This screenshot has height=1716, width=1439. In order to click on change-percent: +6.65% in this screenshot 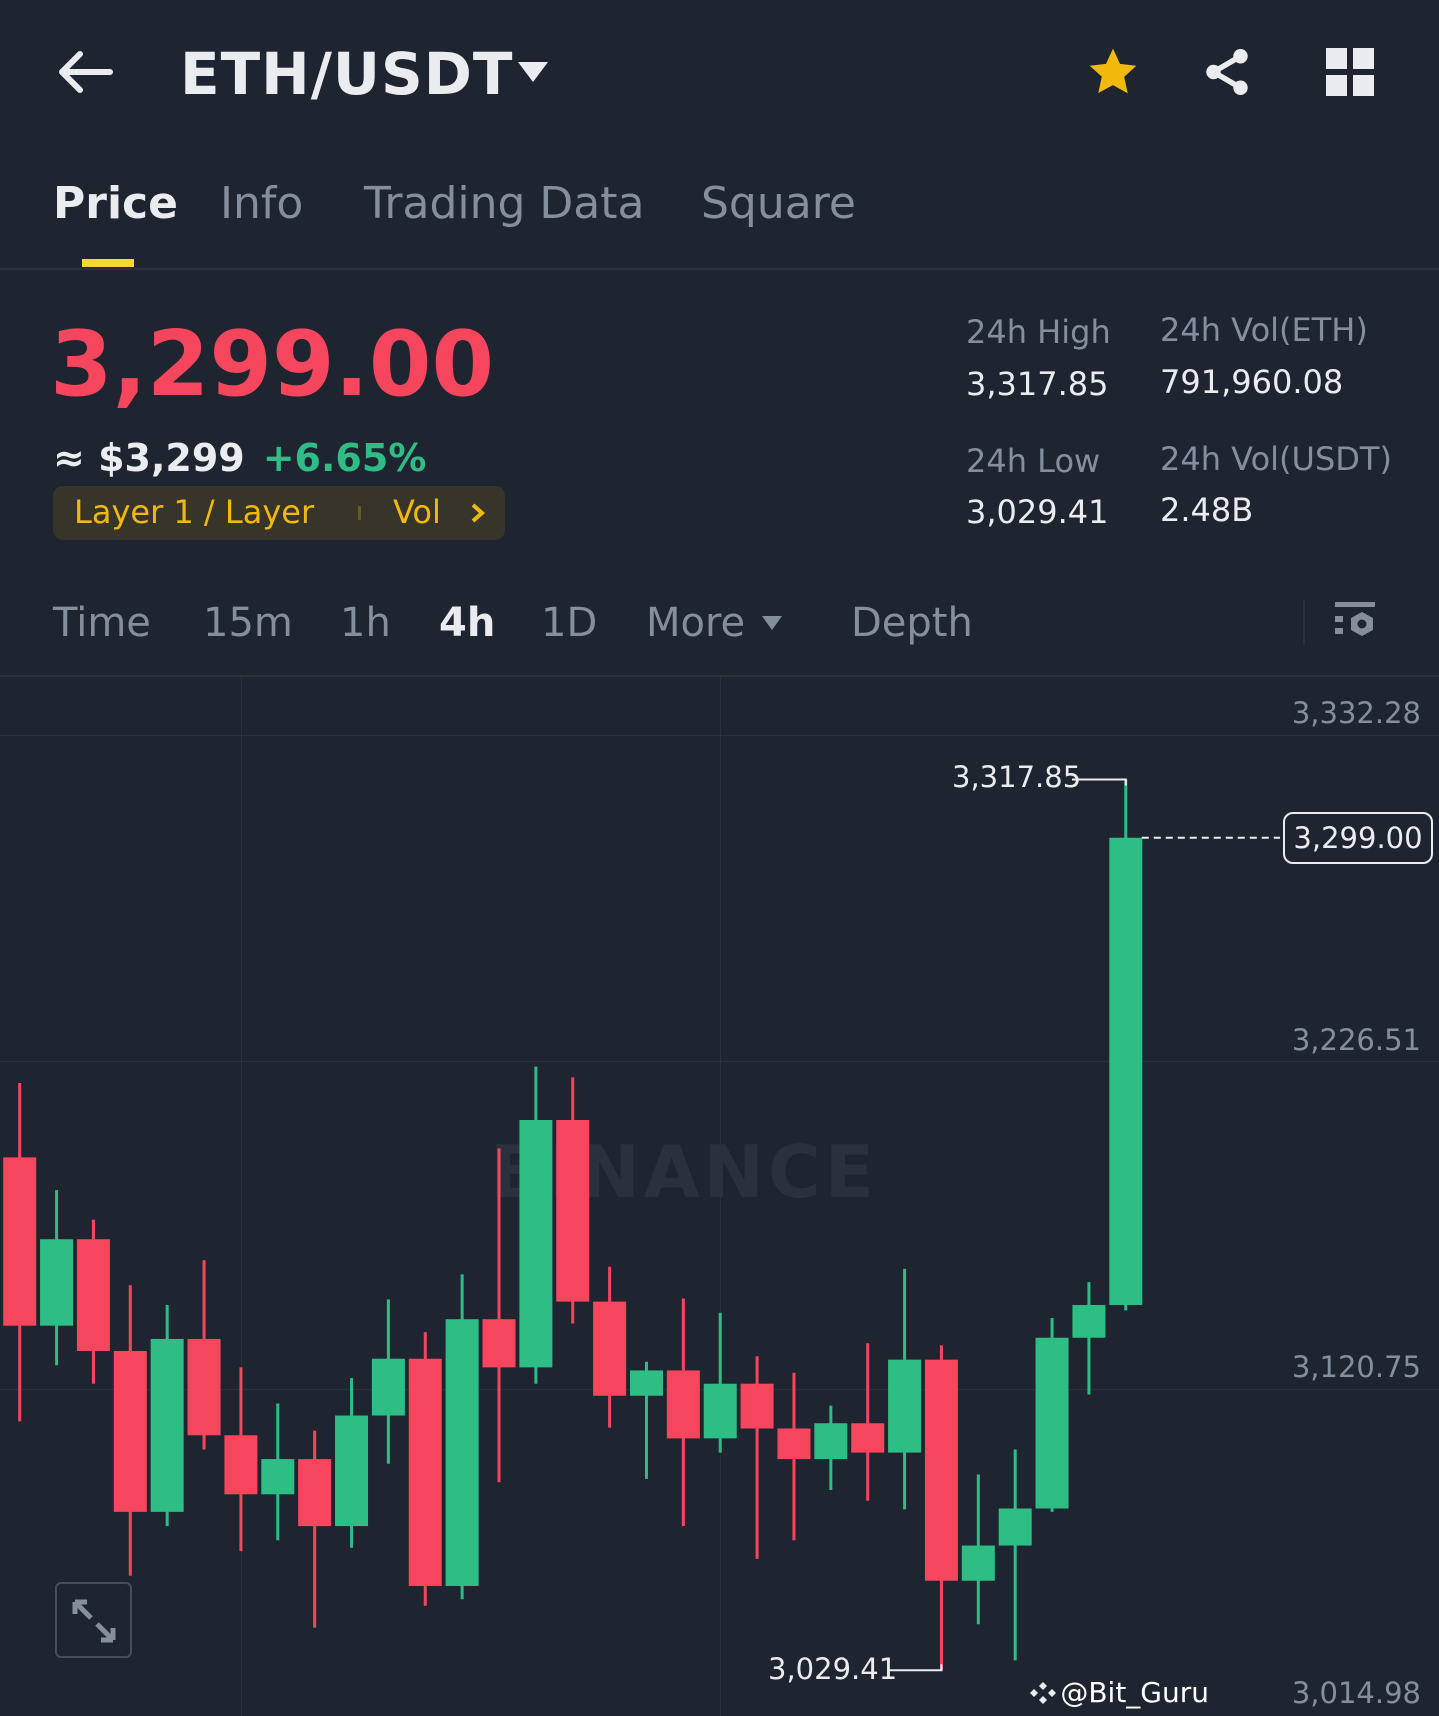, I will do `click(344, 458)`.